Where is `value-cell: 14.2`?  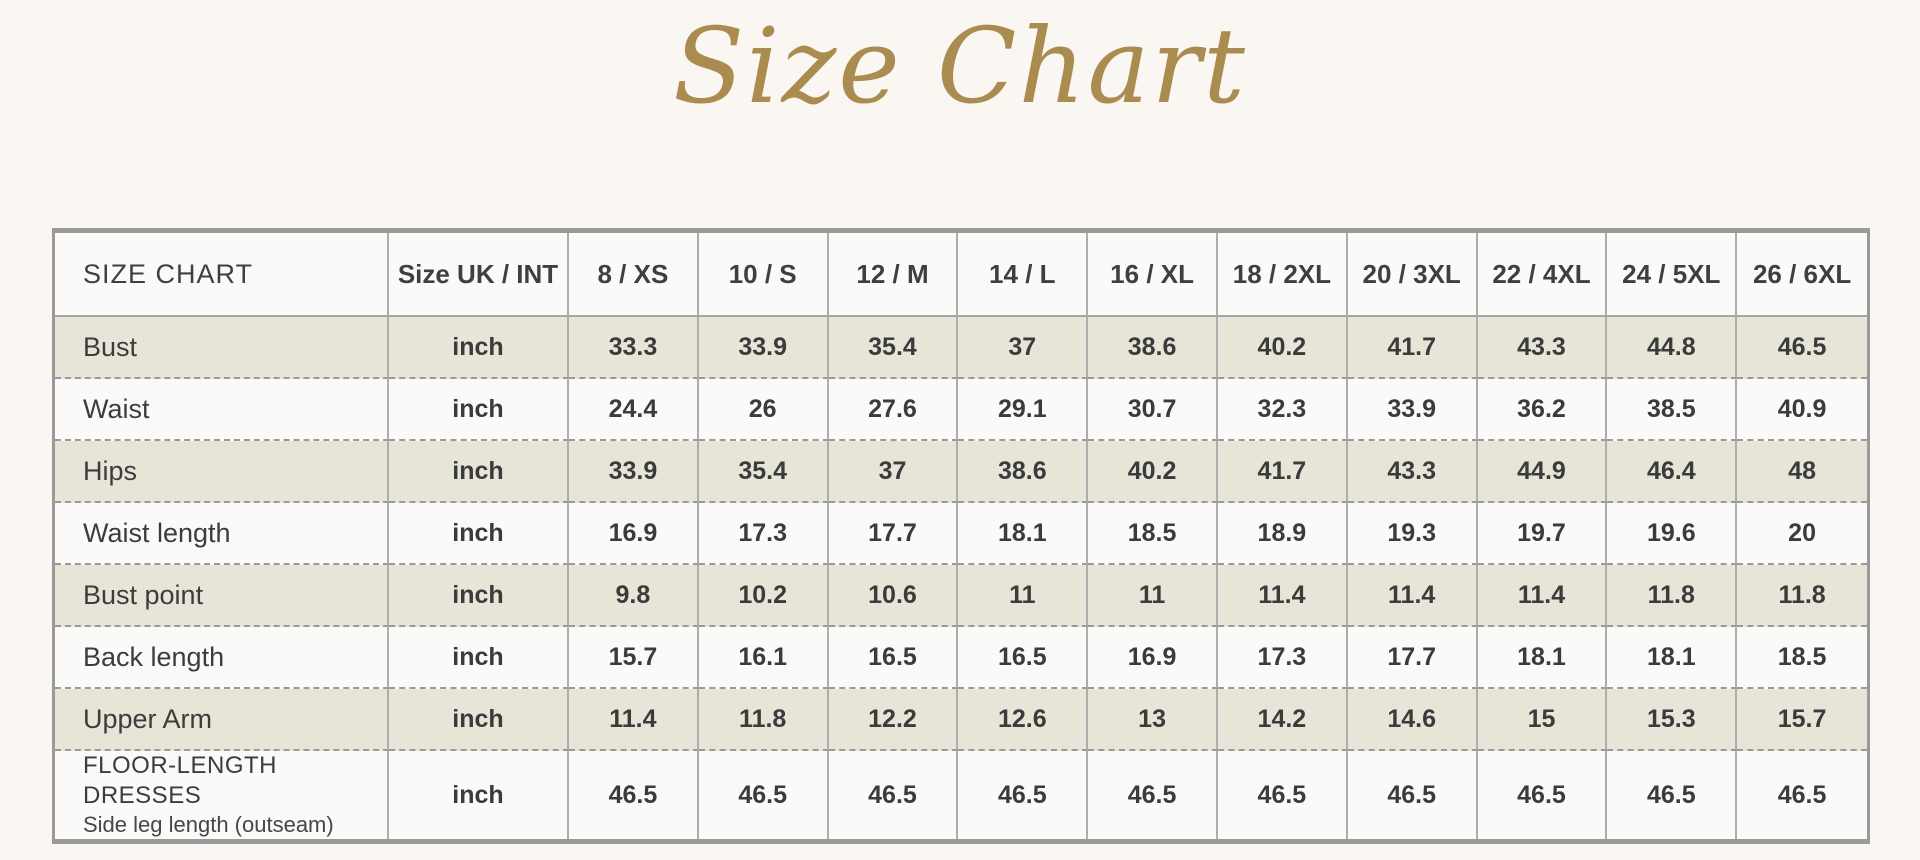
value-cell: 14.2 is located at coordinates (1282, 720).